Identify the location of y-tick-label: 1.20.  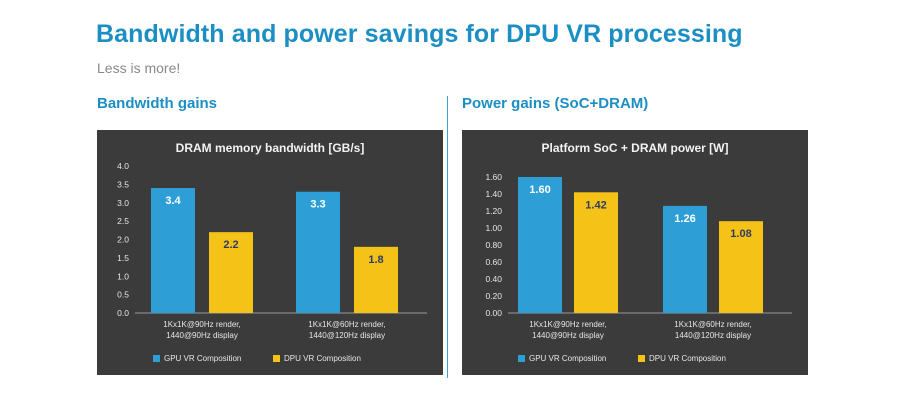
(493, 211).